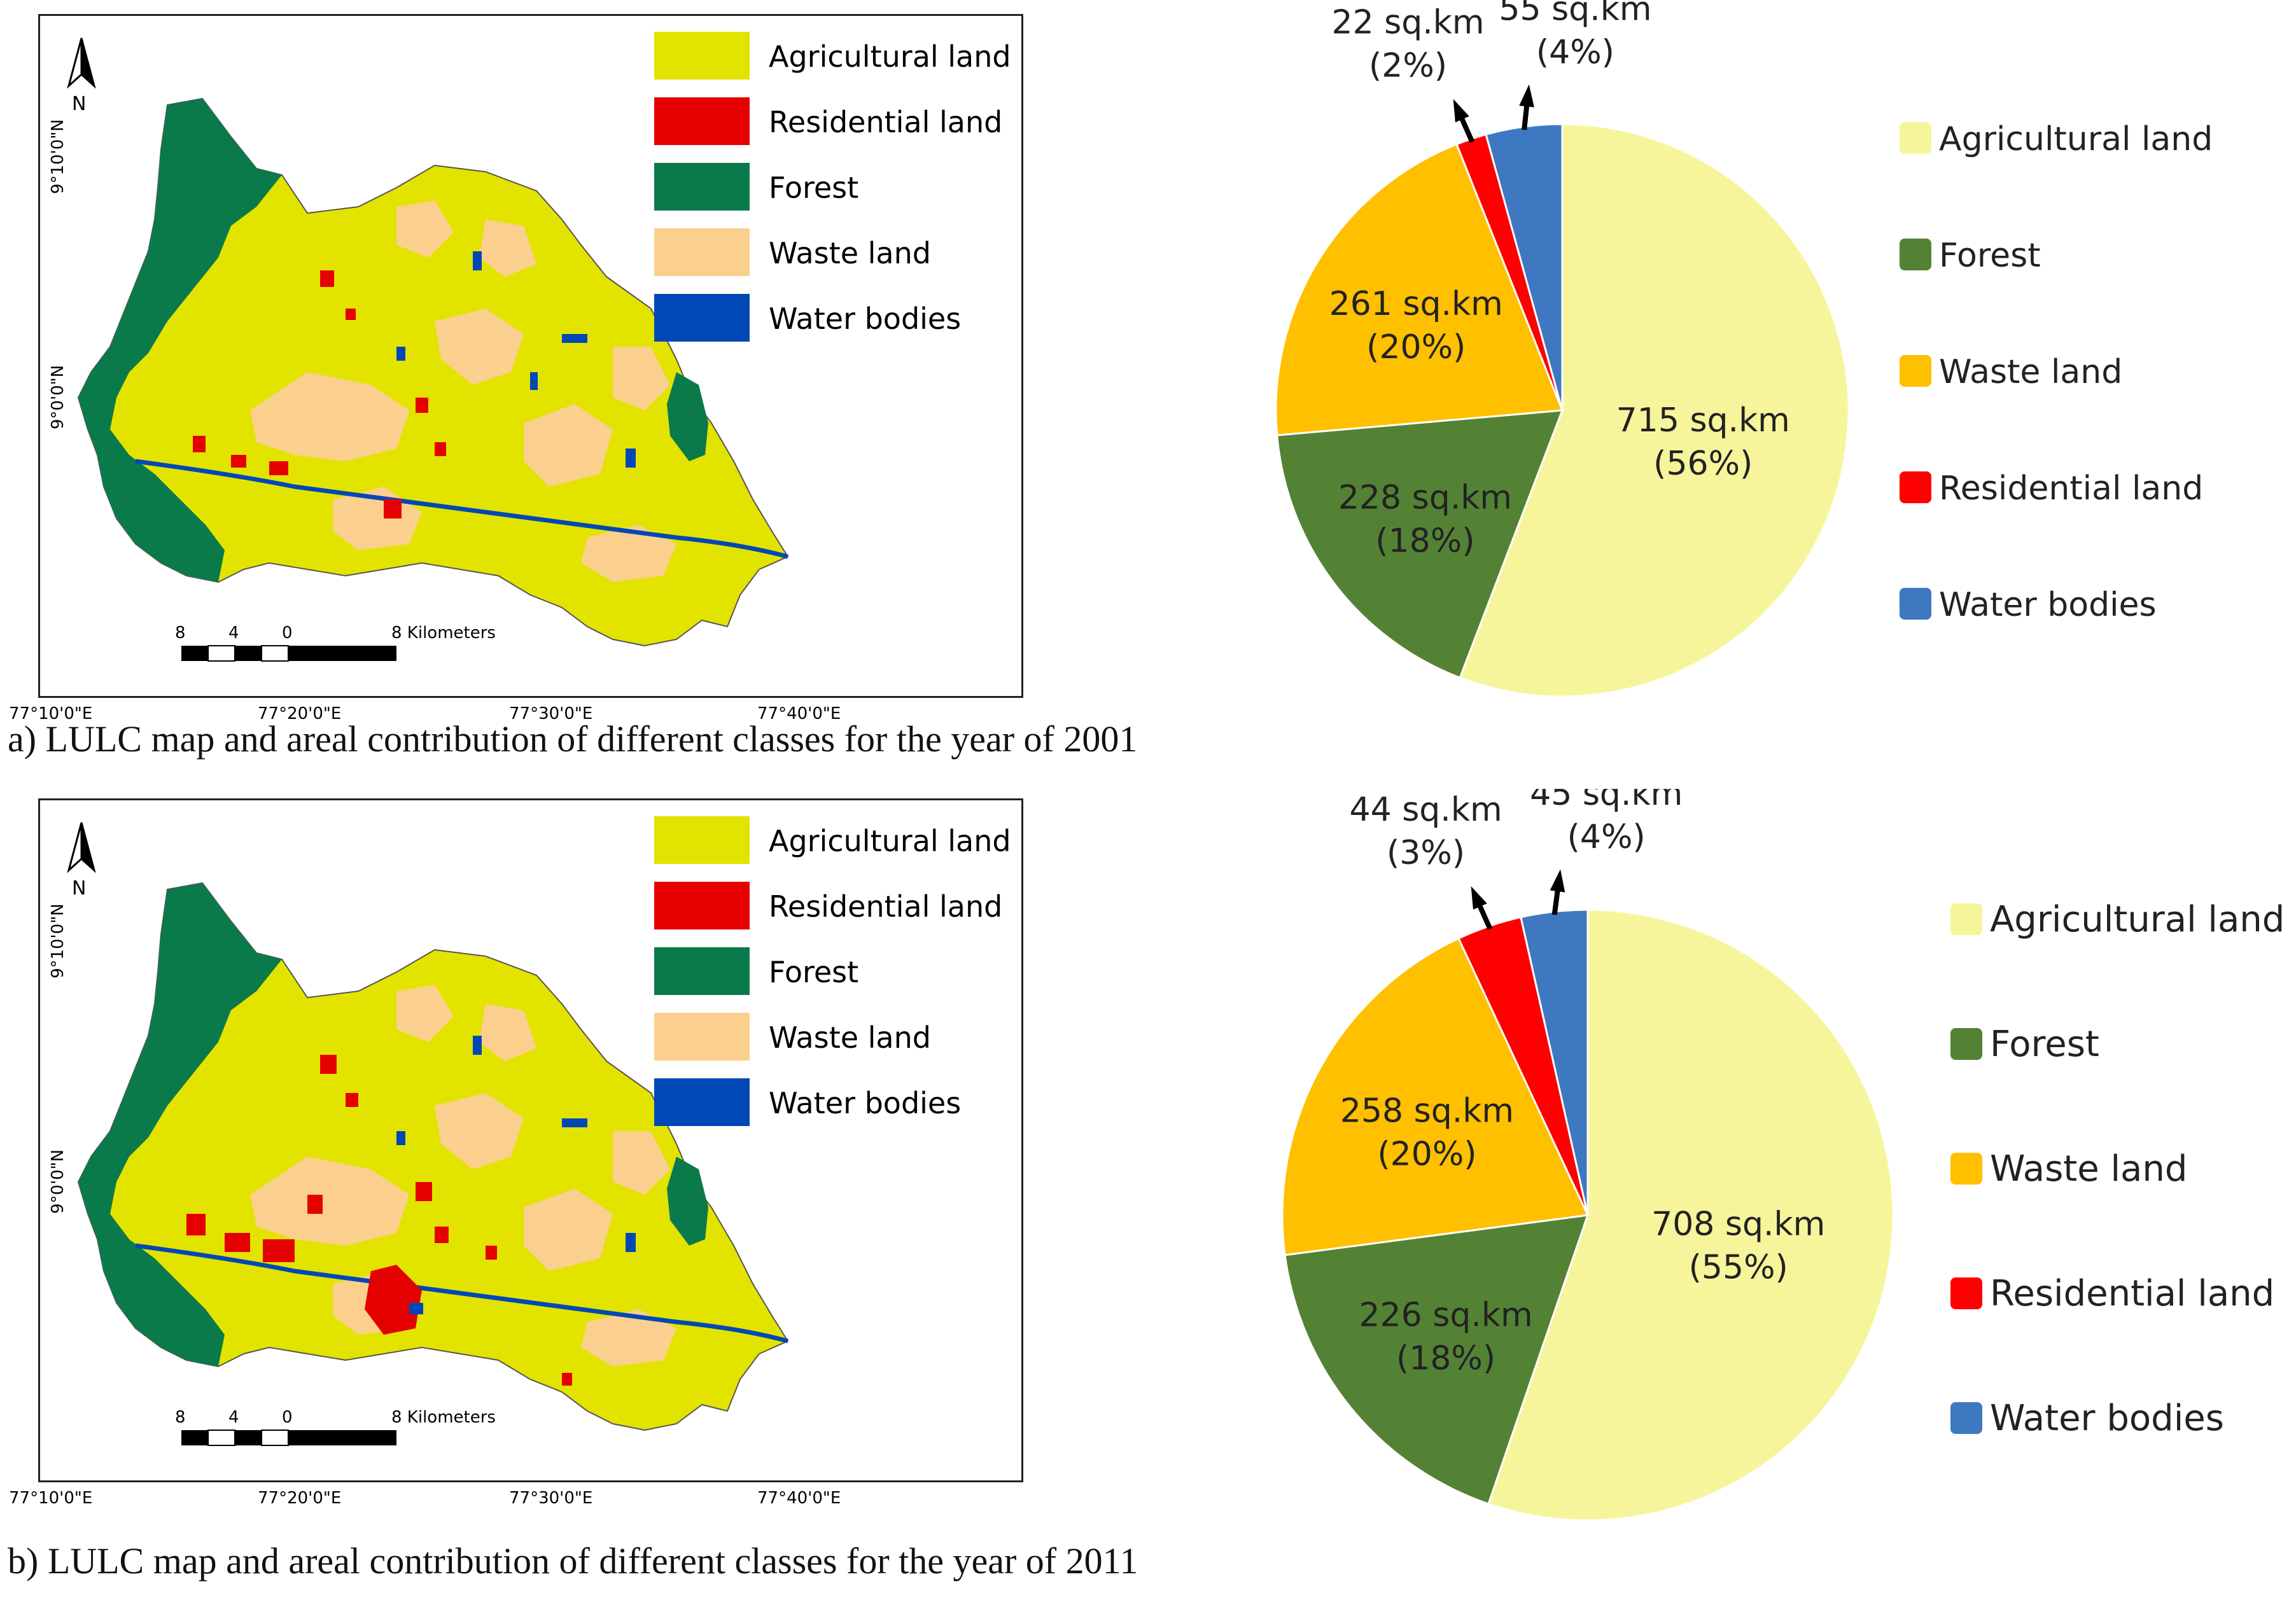  Describe the element at coordinates (425, 1498) in the screenshot. I see `lon-axis-2011: 77°10'0"E 77°20'0"E 77°30'0"E 77°40'0"E` at that location.